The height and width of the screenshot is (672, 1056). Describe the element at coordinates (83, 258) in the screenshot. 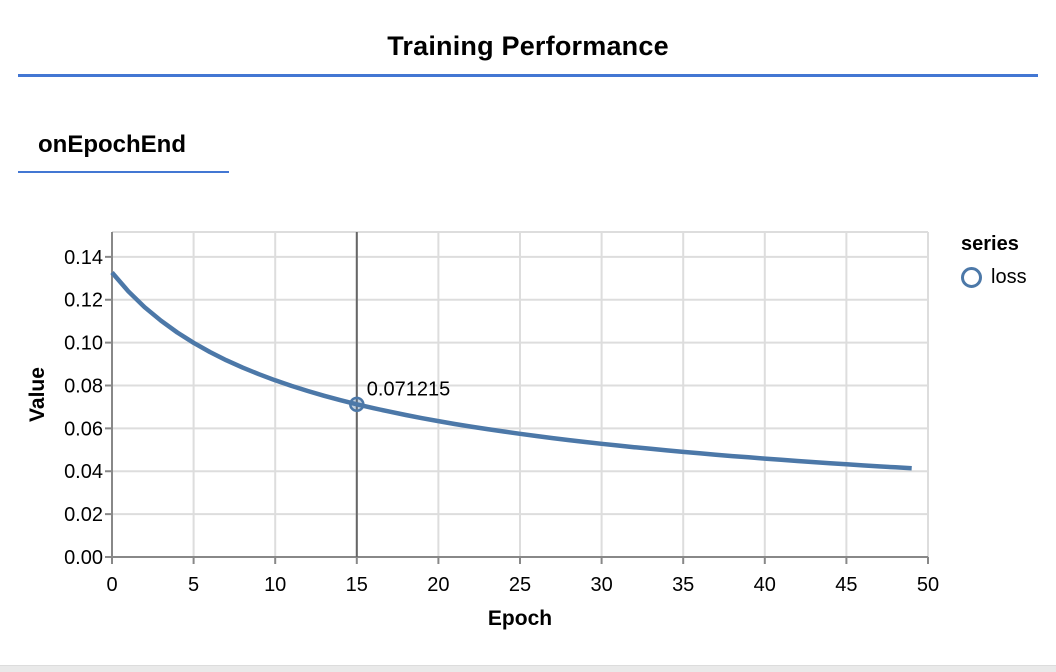

I see `y-axis-tick-label: 0.14` at that location.